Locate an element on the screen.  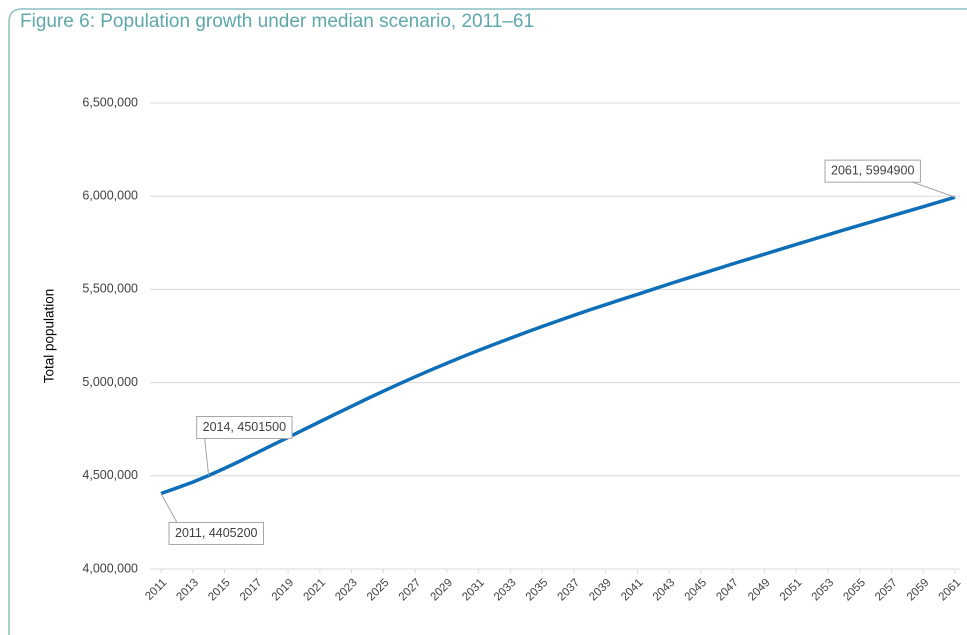
x-tick-label: 2051 is located at coordinates (791, 590).